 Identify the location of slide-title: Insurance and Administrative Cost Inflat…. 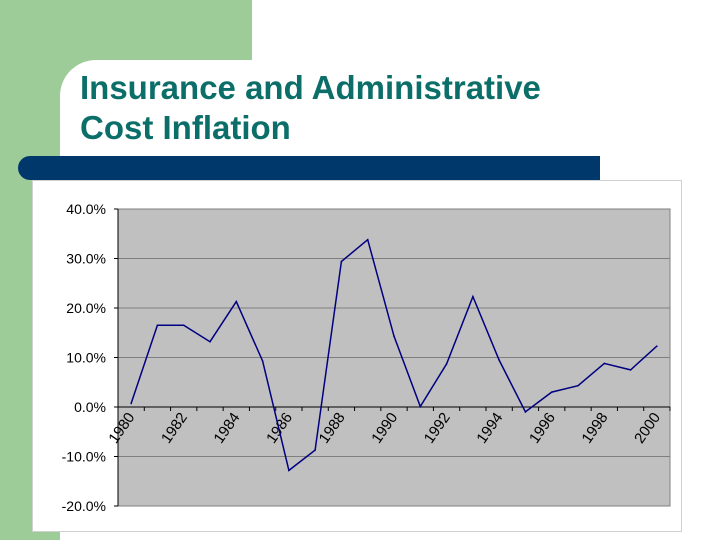
(350, 108).